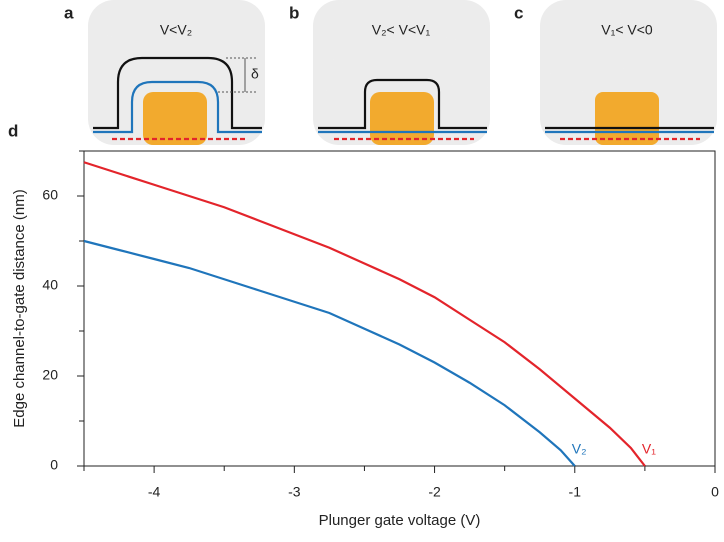  What do you see at coordinates (69, 12) in the screenshot?
I see `panel-letter: a` at bounding box center [69, 12].